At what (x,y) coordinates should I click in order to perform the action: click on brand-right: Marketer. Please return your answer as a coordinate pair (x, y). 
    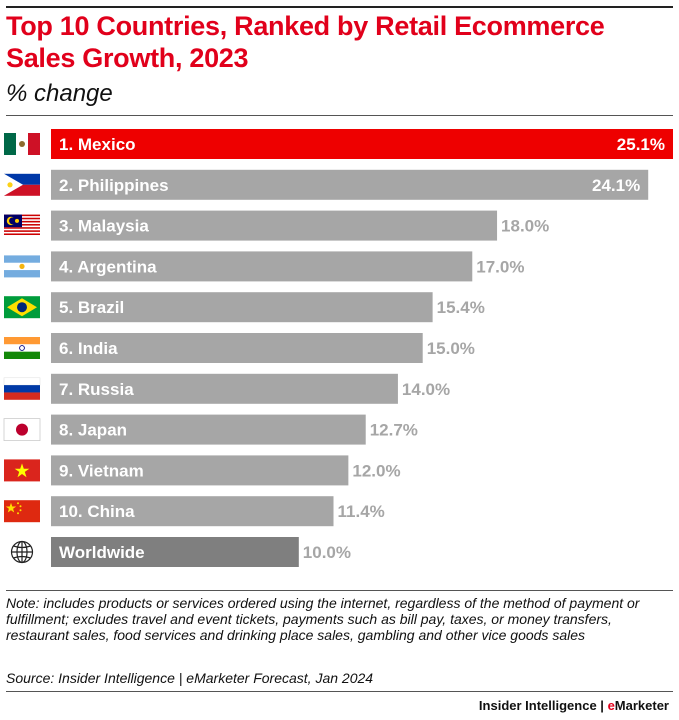
    Looking at the image, I should click on (641, 705).